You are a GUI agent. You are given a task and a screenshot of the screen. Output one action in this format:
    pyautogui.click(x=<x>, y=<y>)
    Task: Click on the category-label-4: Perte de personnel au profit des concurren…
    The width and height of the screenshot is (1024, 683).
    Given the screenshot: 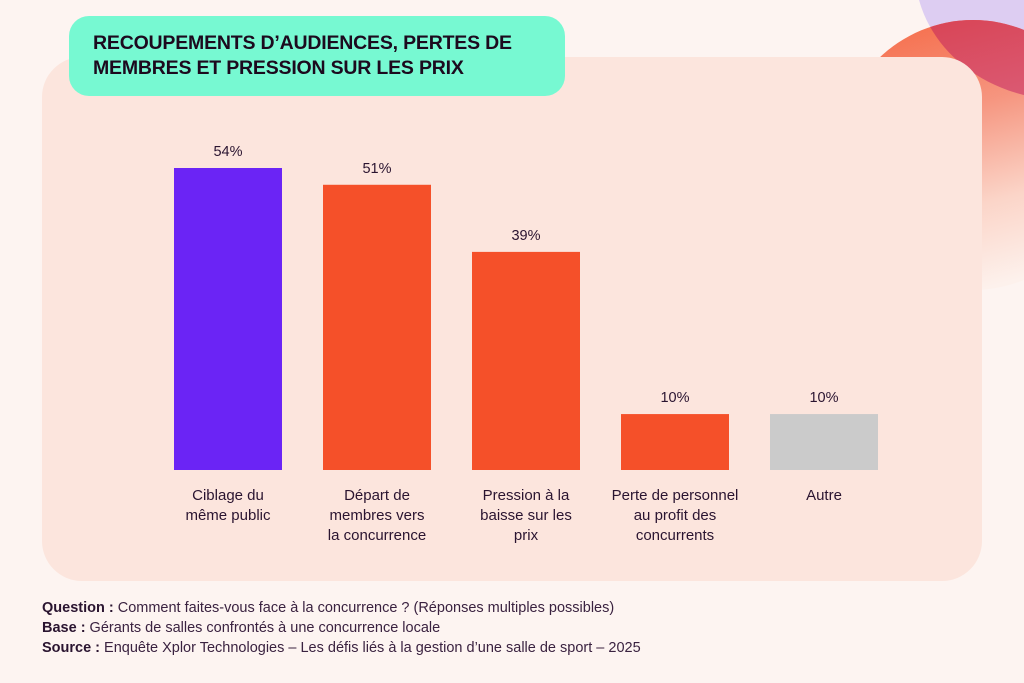 What is the action you would take?
    pyautogui.click(x=675, y=515)
    